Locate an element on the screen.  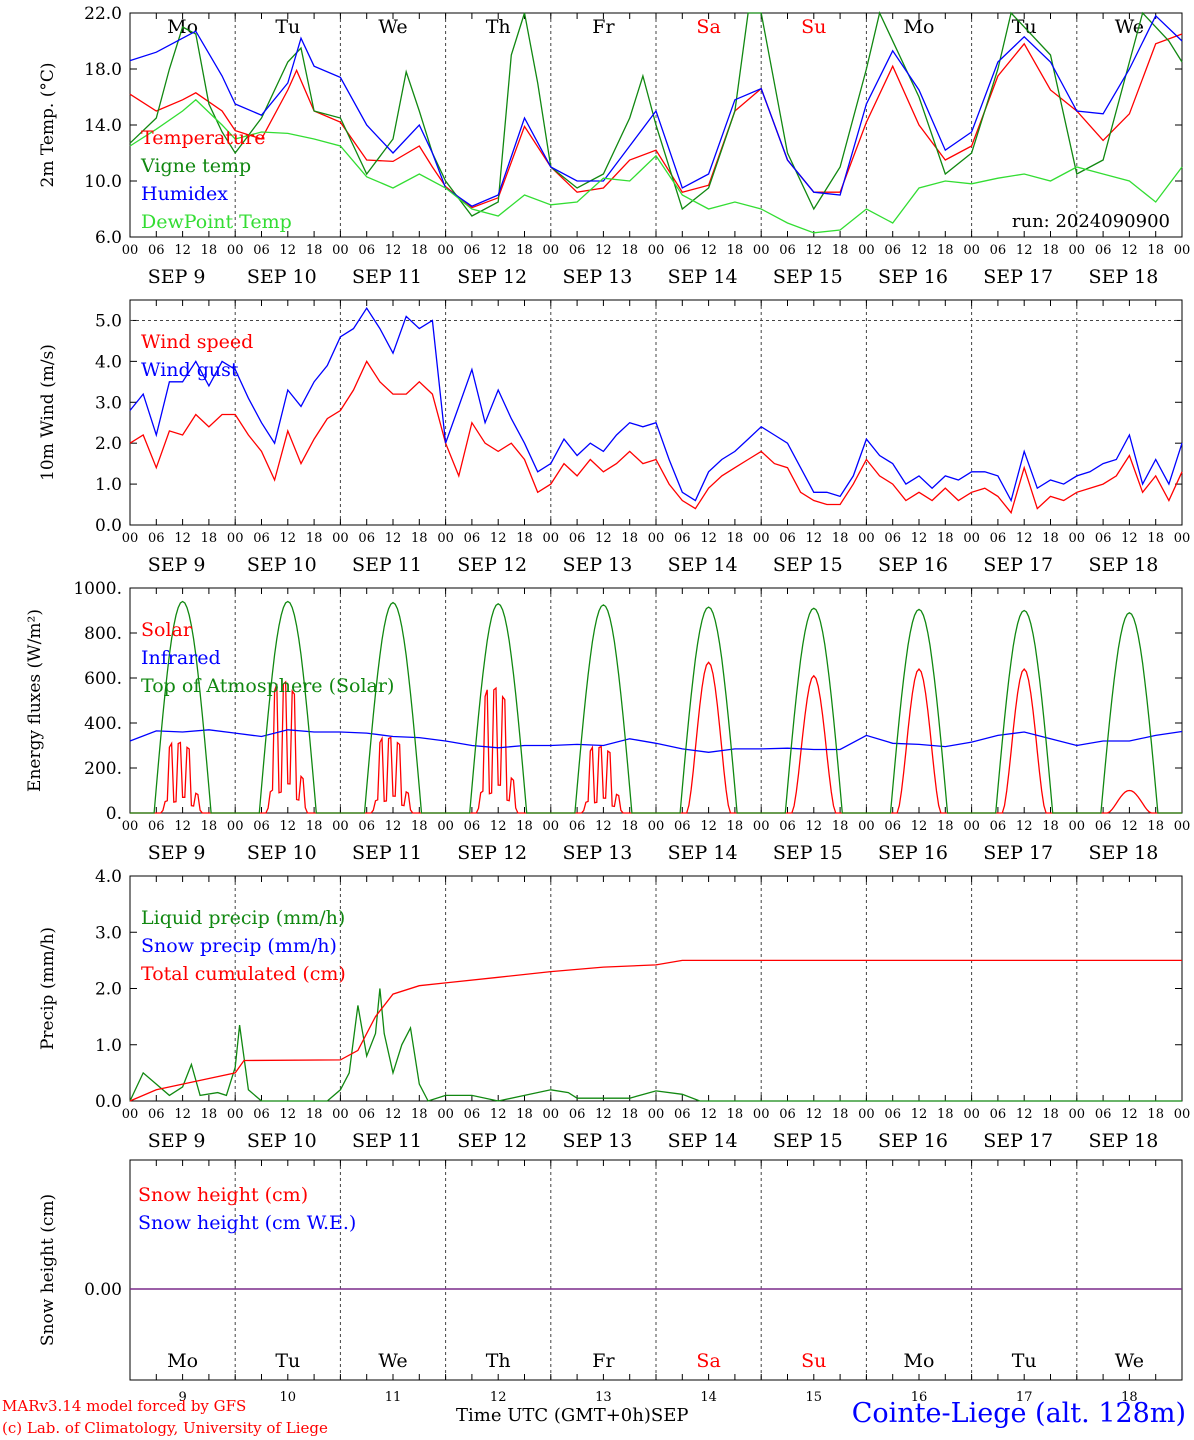
series-line-wind-gust is located at coordinates (656, 405).